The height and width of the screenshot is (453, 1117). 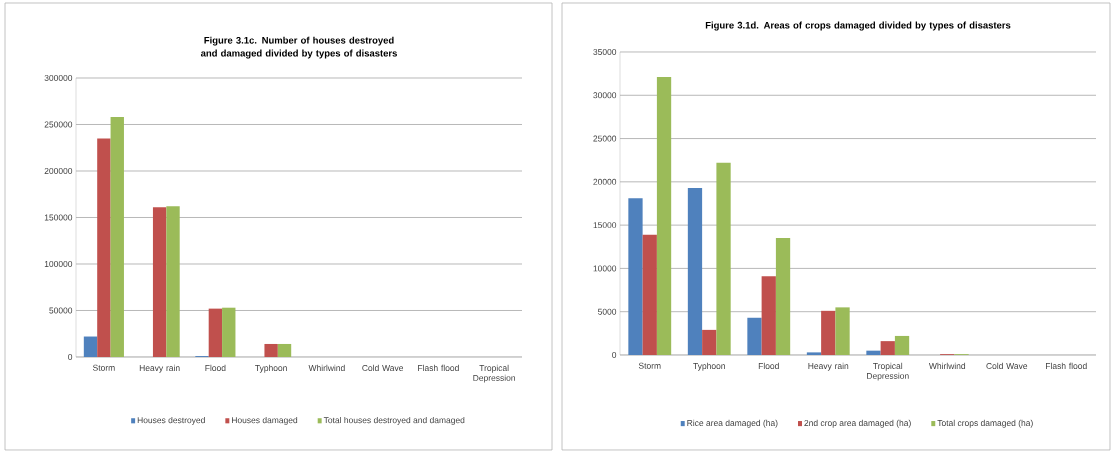 I want to click on legend-label: Total crops damaged (ha), so click(x=985, y=423).